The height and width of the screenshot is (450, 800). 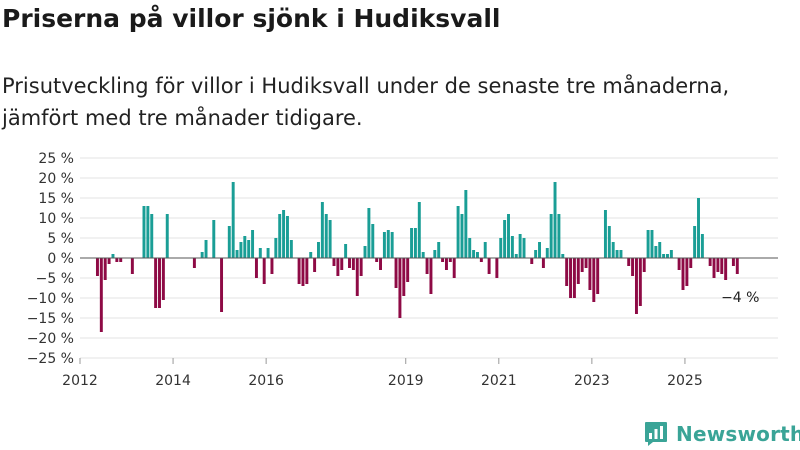 What do you see at coordinates (266, 381) in the screenshot?
I see `x-tick-label: 2016` at bounding box center [266, 381].